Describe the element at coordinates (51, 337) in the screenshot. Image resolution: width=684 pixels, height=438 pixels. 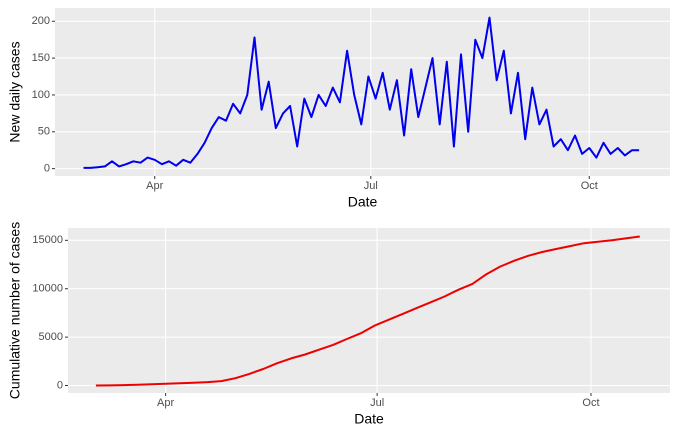
I see `y-tick-label: 5000` at that location.